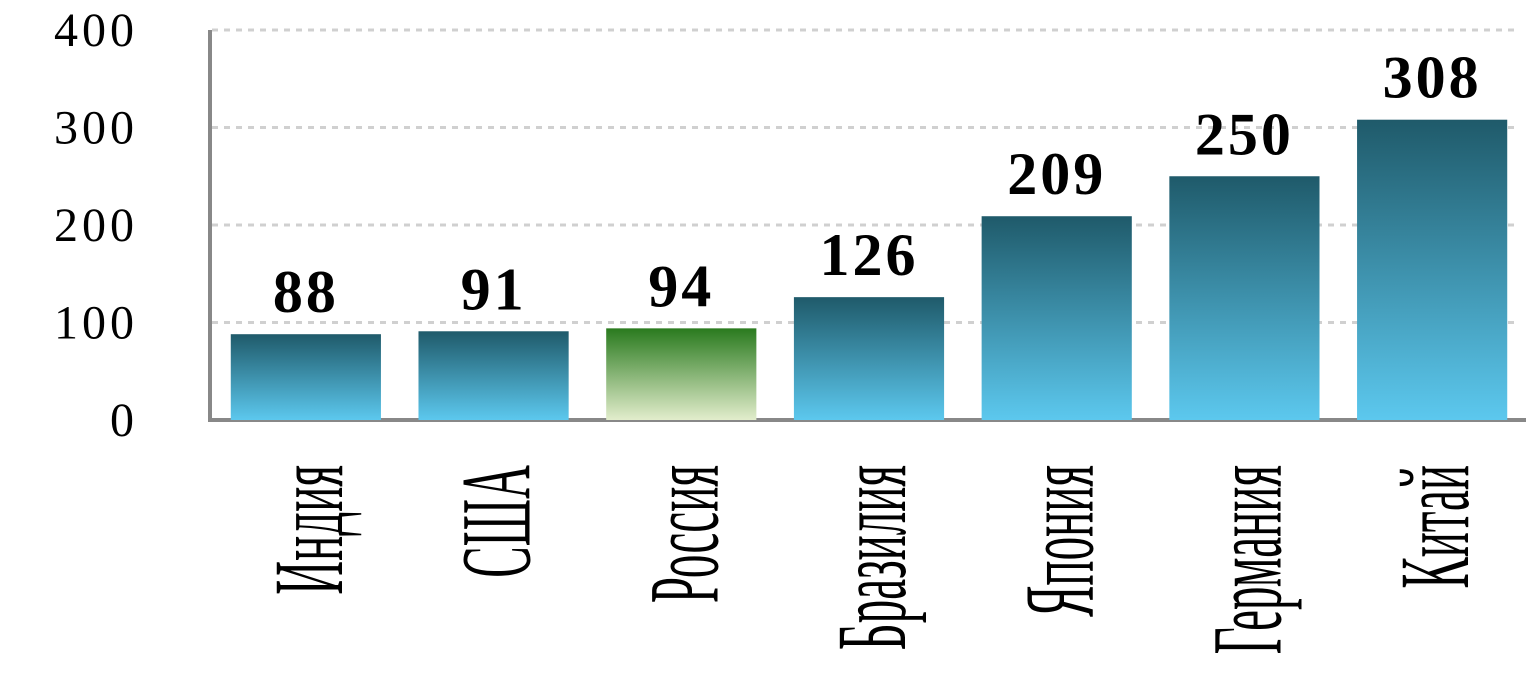 The height and width of the screenshot is (675, 1526). What do you see at coordinates (869, 255) in the screenshot?
I see `data-label: 126` at bounding box center [869, 255].